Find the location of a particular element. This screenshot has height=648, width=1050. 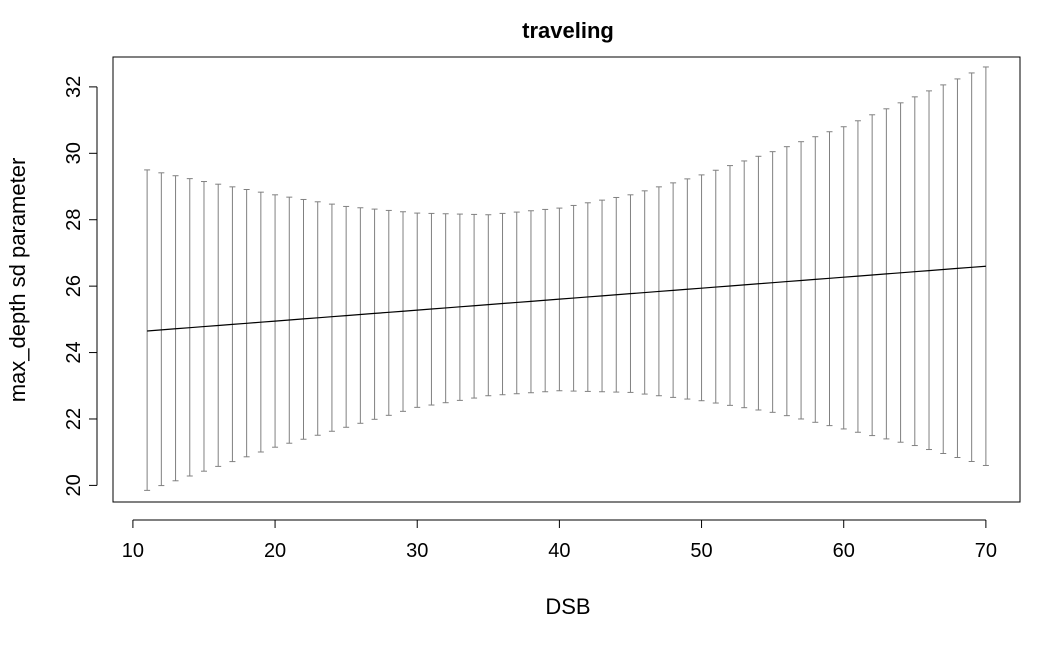

y-axis: 20 22 24 26 28 30 32 is located at coordinates (80, 286).